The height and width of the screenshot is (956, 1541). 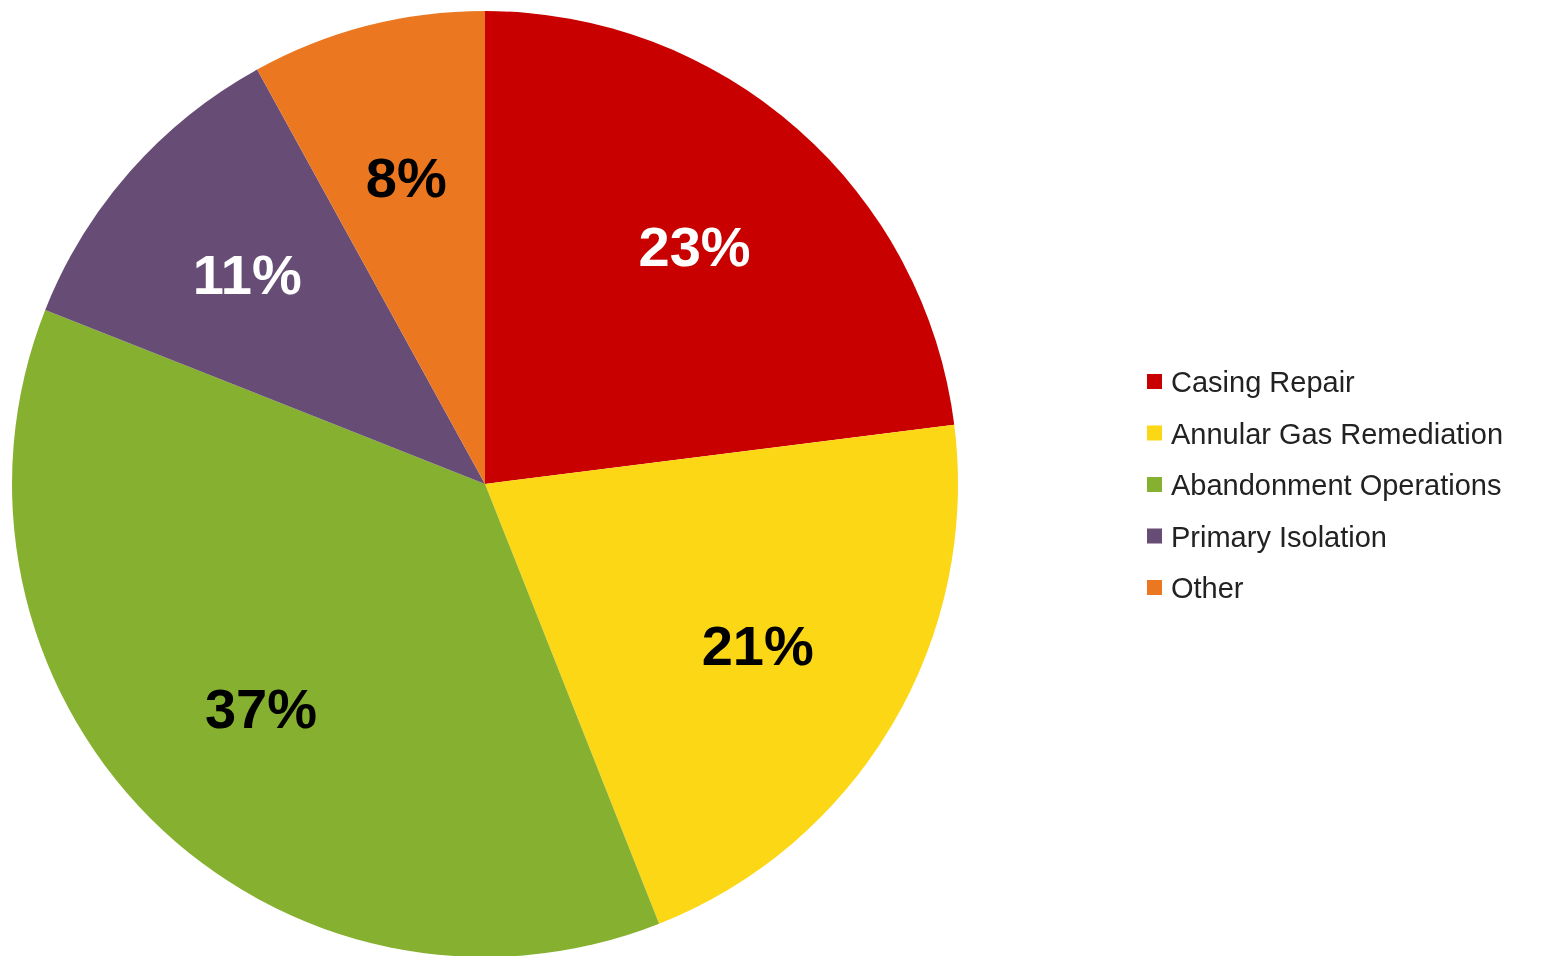 I want to click on data-label: 21%, so click(x=757, y=645).